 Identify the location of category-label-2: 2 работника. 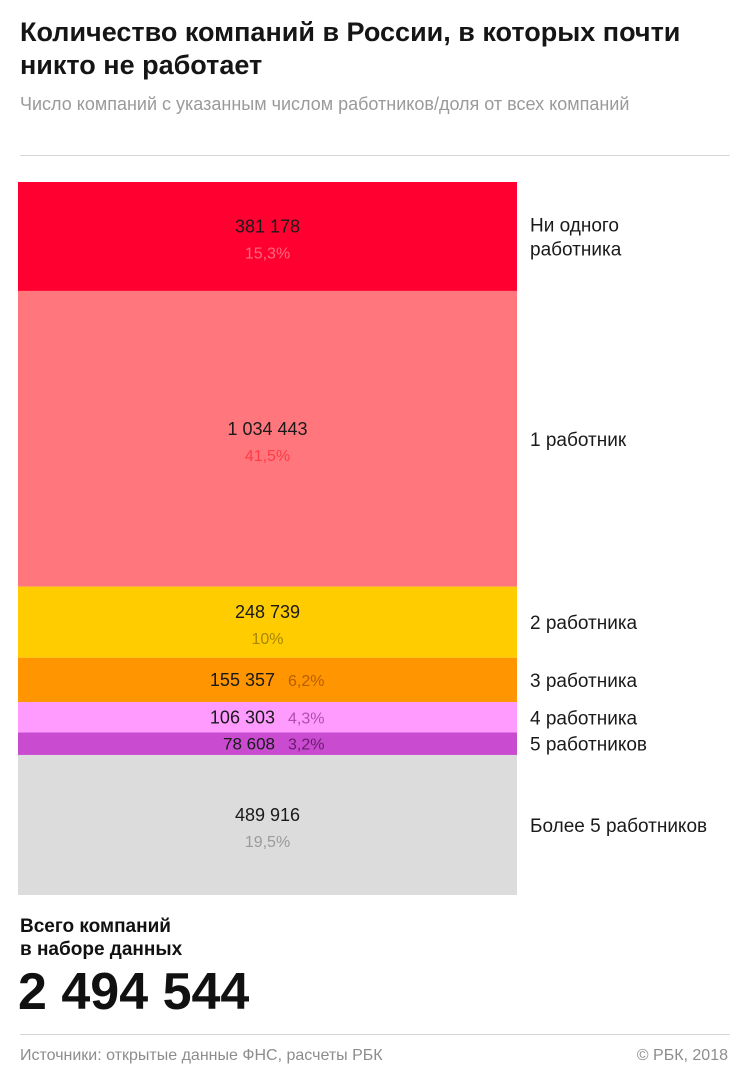
(584, 623).